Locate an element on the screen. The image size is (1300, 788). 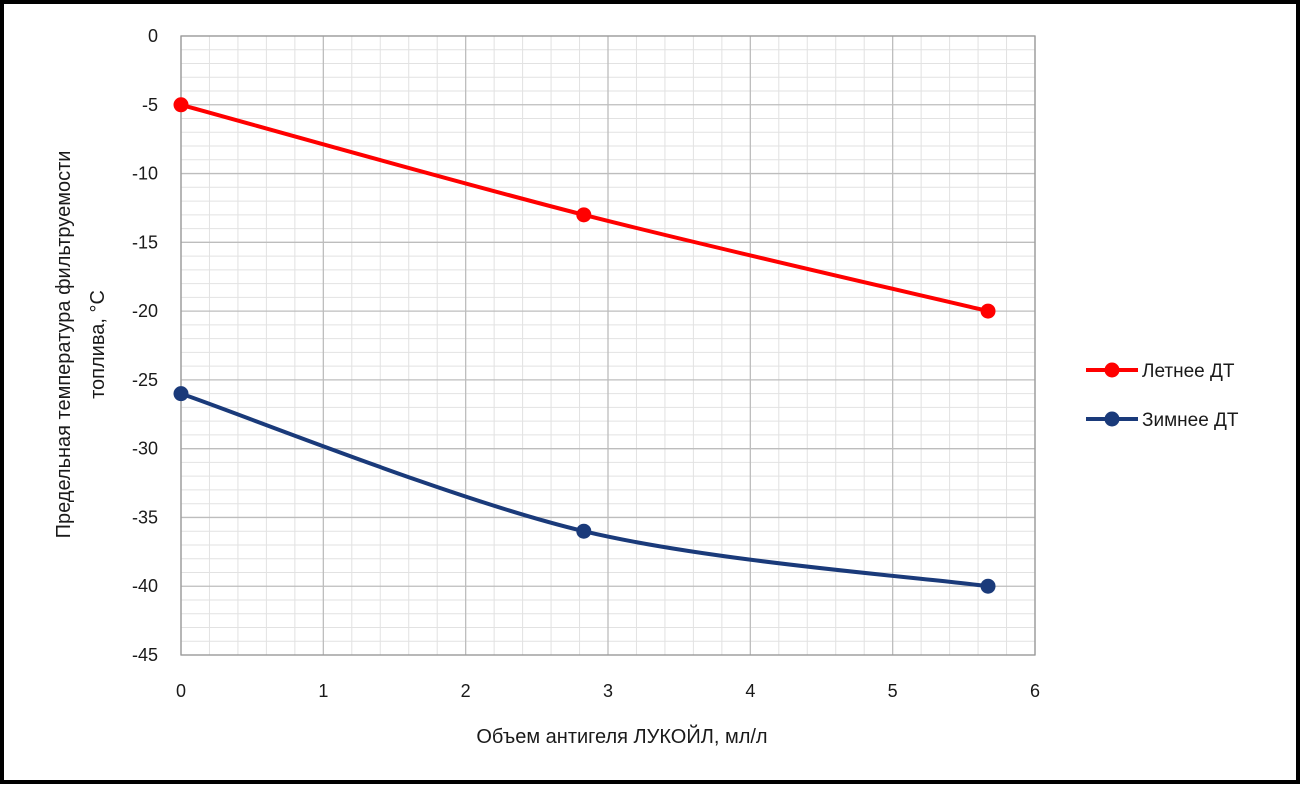
y-tick-label: -15 is located at coordinates (145, 242).